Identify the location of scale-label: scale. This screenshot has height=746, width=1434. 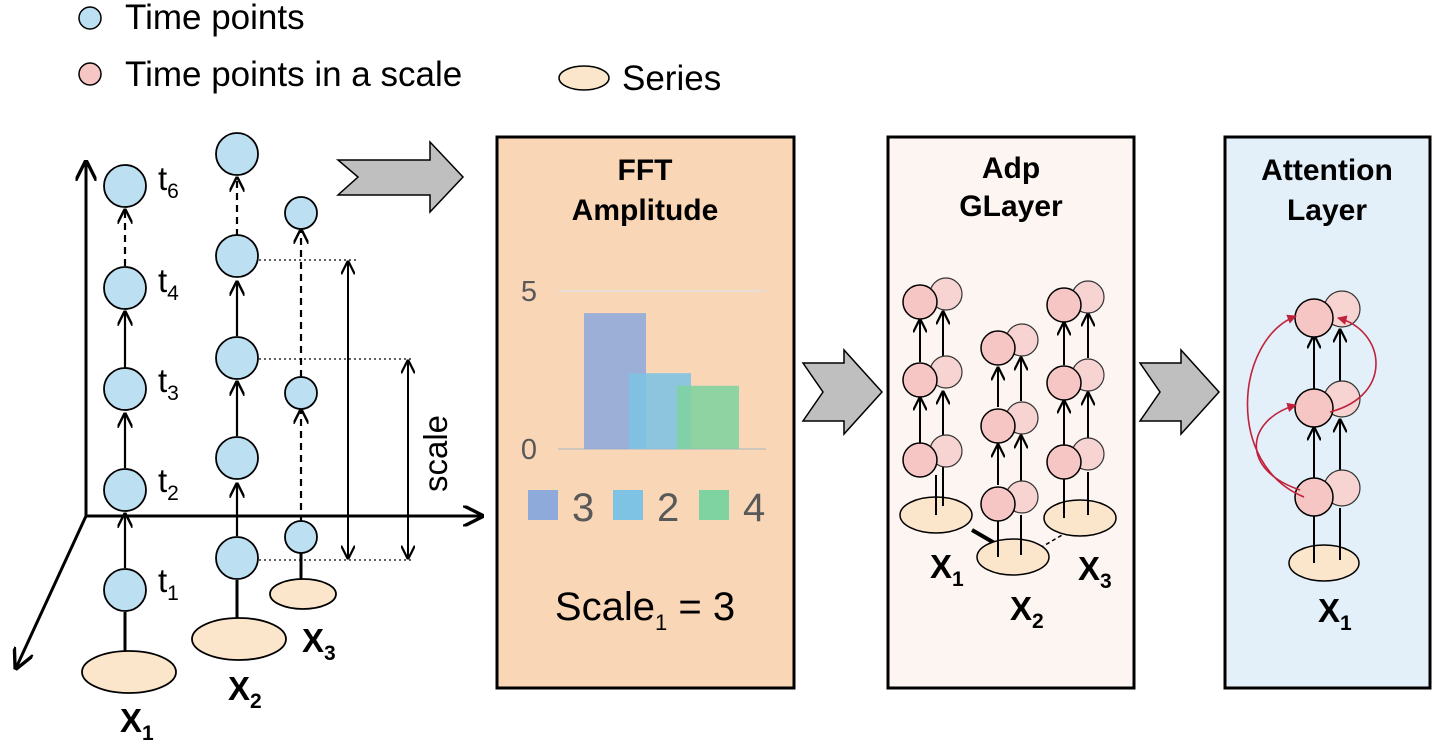
(435, 453).